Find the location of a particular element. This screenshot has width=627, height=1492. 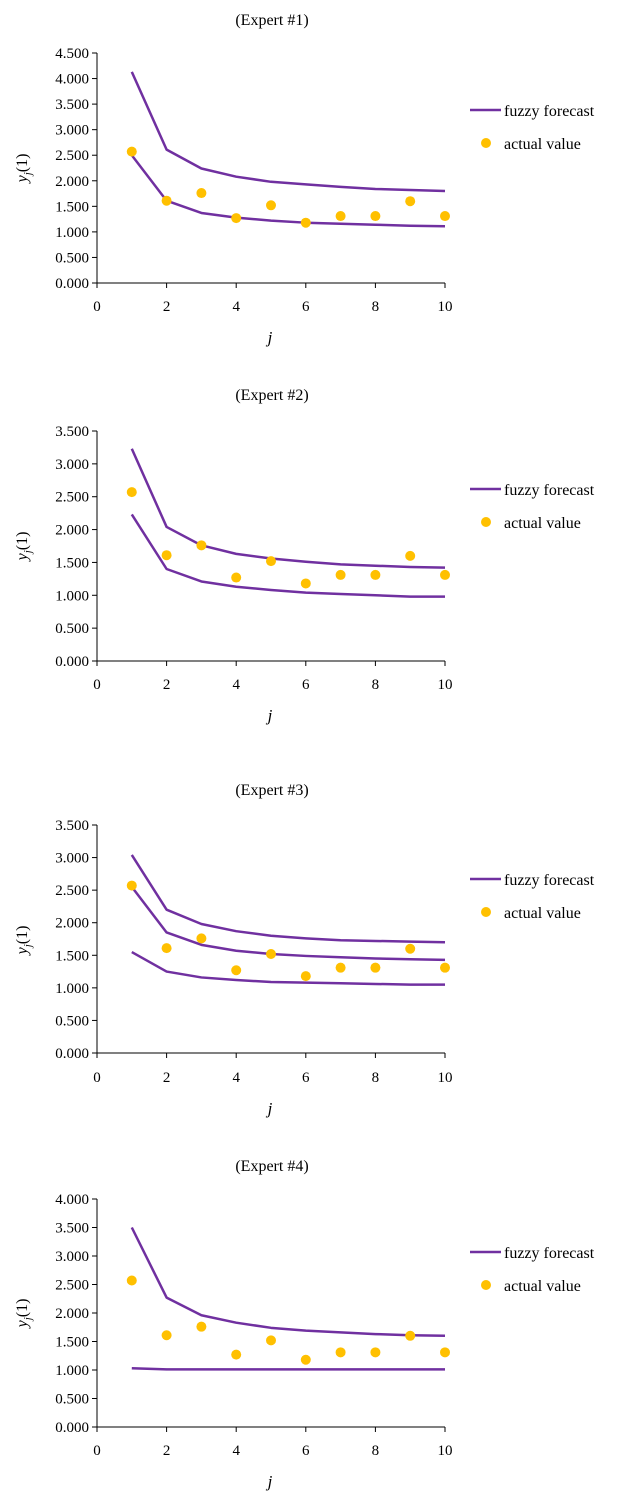

y-axis-label-tail: (1) is located at coordinates (22, 935).